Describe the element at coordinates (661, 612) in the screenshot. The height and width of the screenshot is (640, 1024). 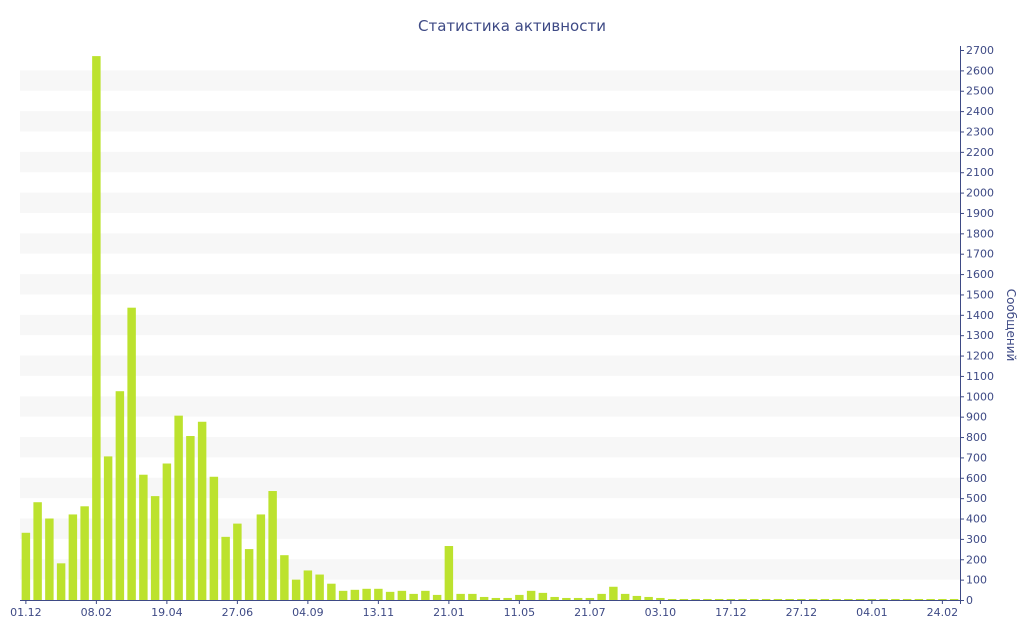
I see `x-tick-label: 03.10` at that location.